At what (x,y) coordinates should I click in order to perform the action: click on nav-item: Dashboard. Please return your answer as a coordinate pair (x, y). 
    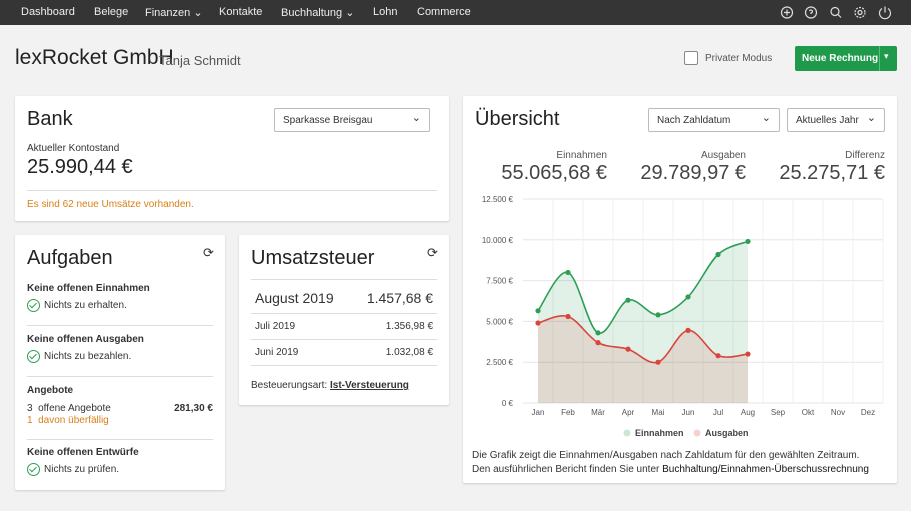
    Looking at the image, I should click on (48, 12).